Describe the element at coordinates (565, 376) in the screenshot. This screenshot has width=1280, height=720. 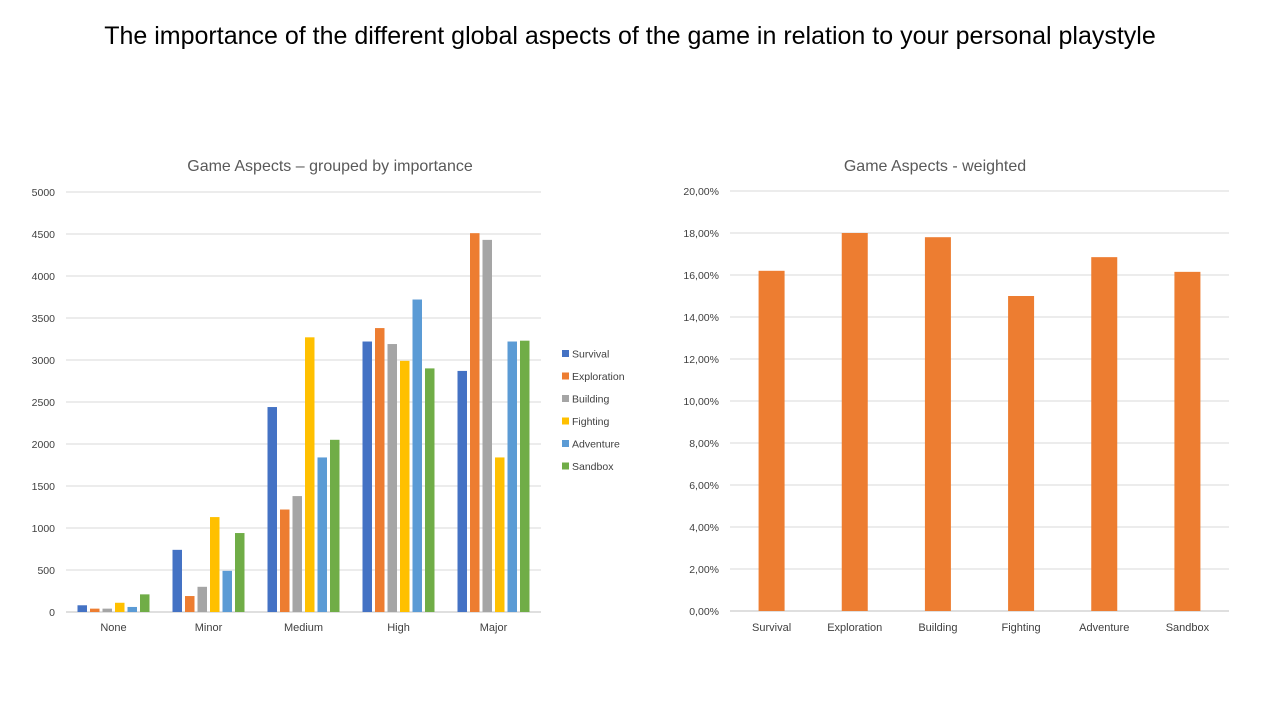
I see `legend-swatch-exploration` at that location.